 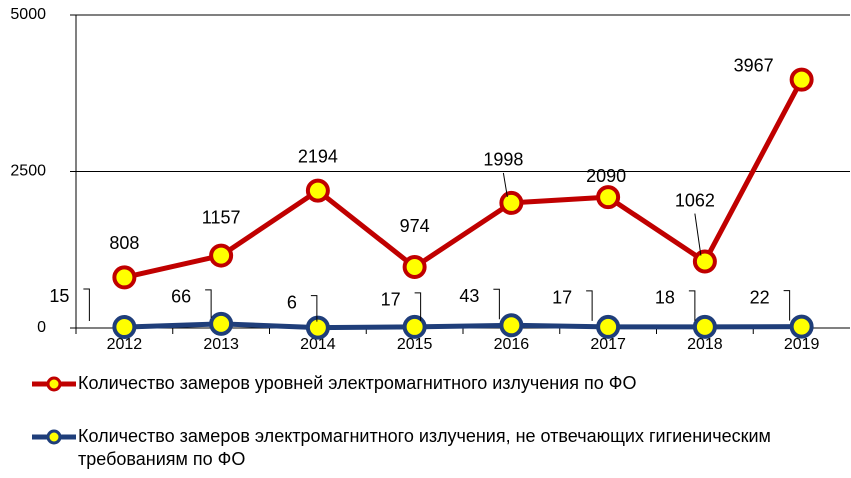 What do you see at coordinates (802, 344) in the screenshot?
I see `x-tick-label: 2019` at bounding box center [802, 344].